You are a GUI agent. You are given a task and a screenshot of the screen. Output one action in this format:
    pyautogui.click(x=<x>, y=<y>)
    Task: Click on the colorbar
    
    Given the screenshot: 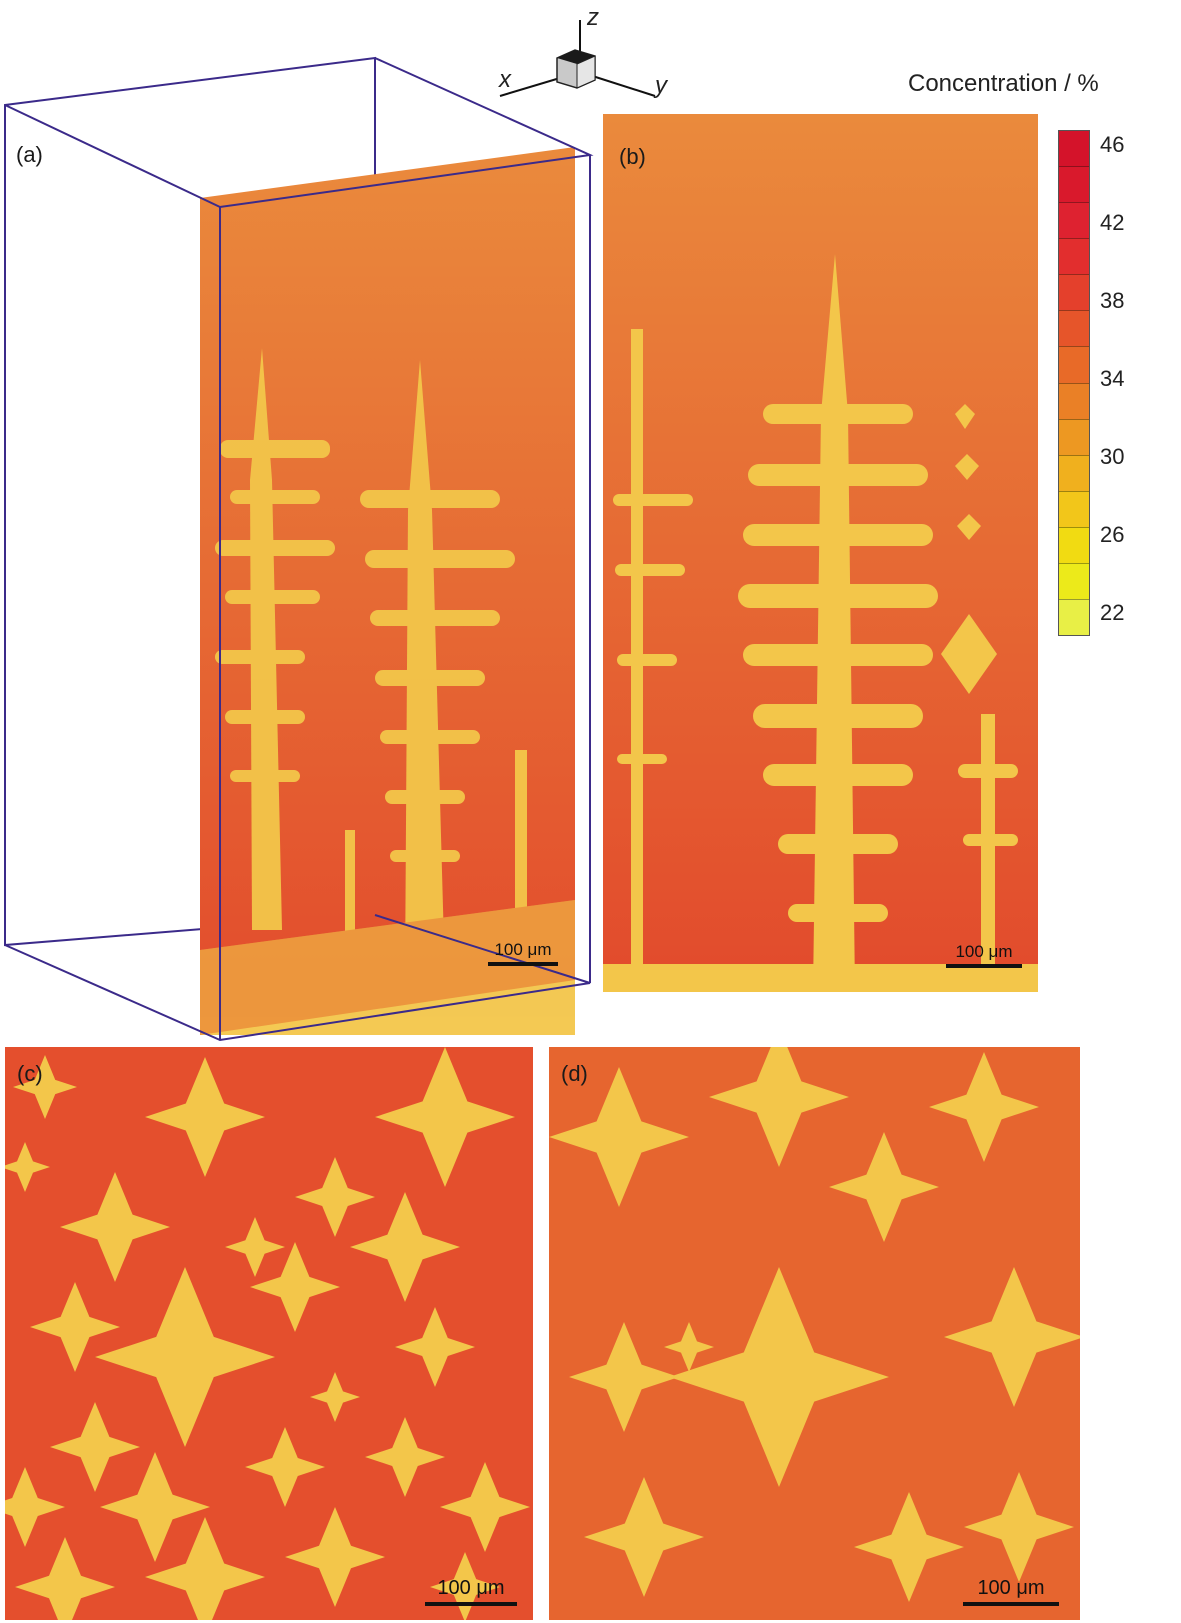 What is the action you would take?
    pyautogui.click(x=1074, y=383)
    